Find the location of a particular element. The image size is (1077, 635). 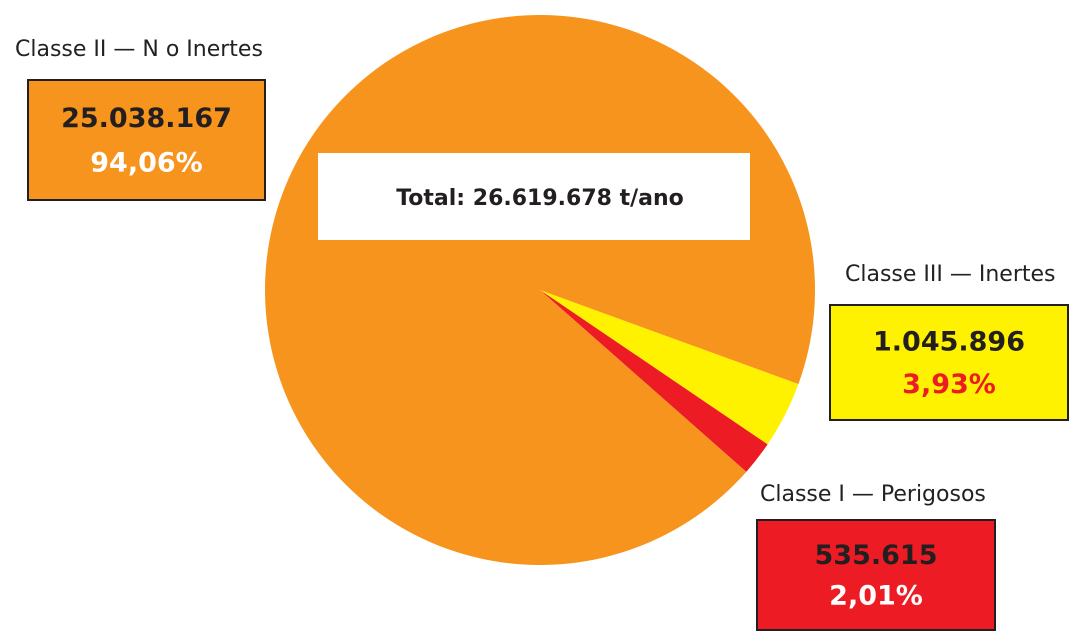

legend-label: Classe II — N o Inertes is located at coordinates (139, 49).